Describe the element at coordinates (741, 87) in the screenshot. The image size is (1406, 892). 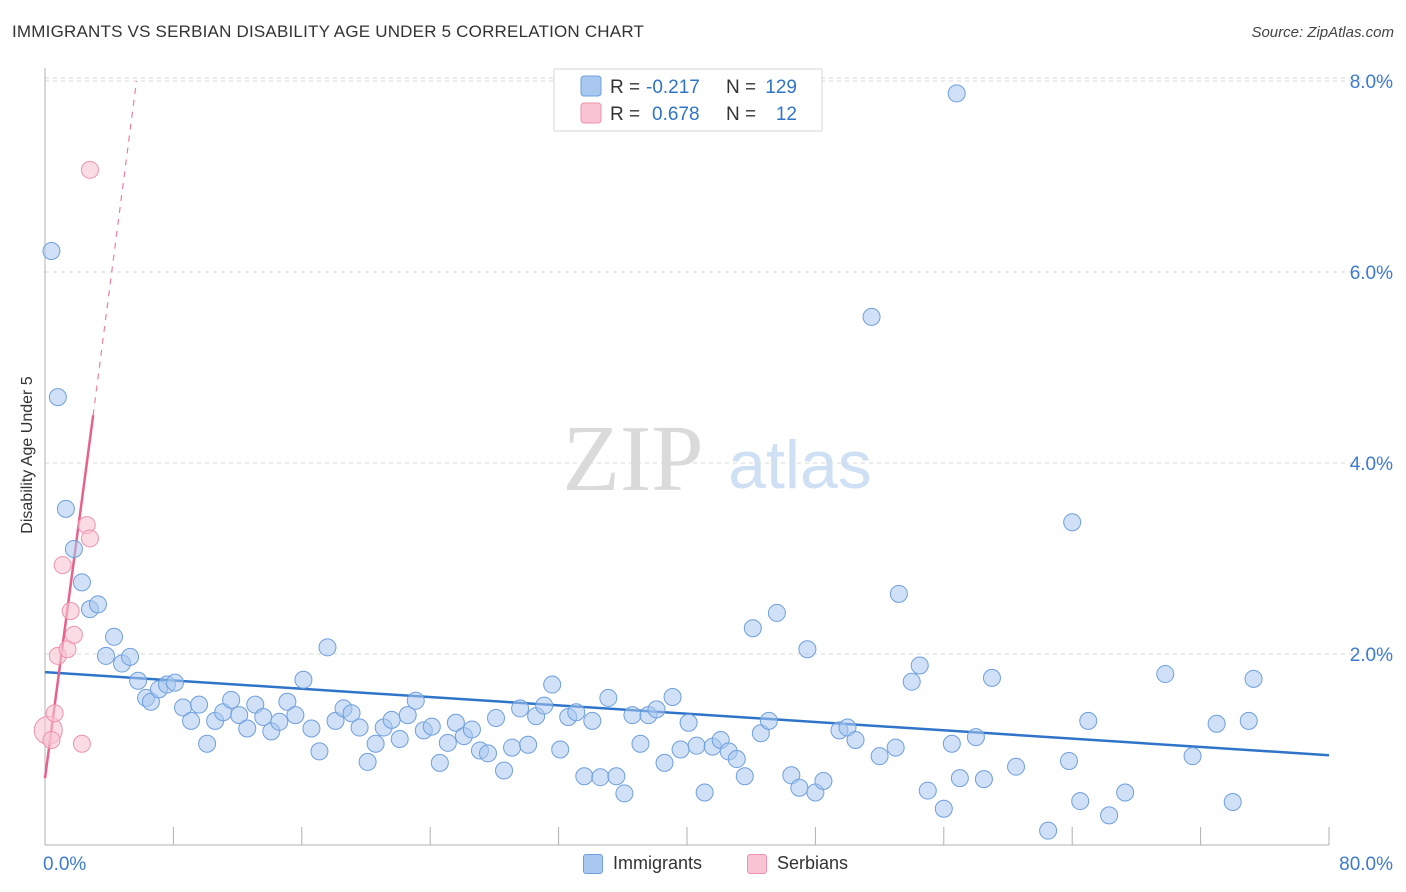
I see `legend-n-label-1: N =` at that location.